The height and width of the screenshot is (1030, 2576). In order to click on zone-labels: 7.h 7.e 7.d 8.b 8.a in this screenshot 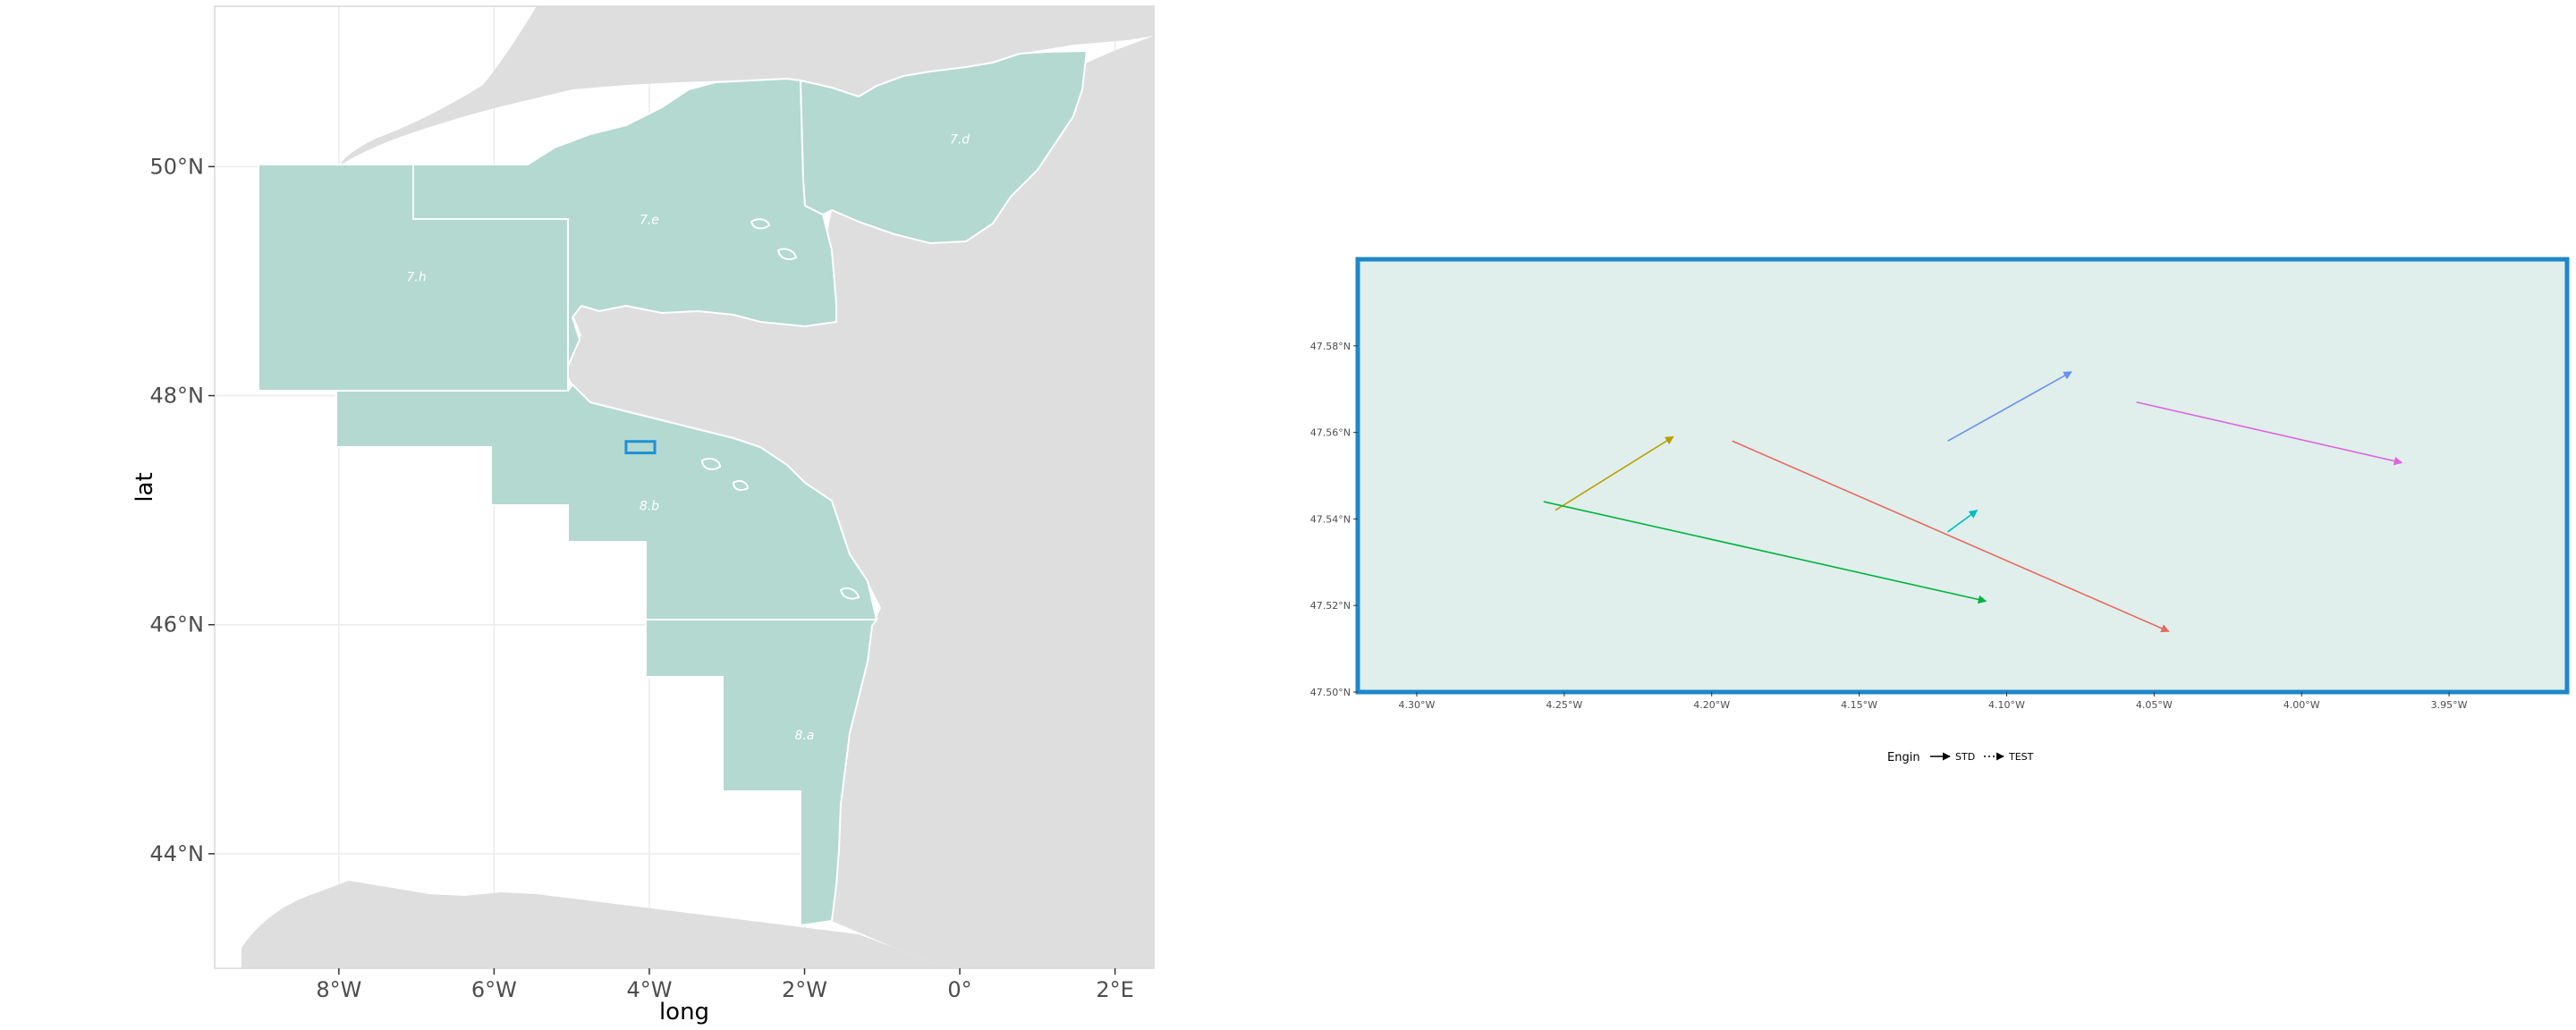, I will do `click(688, 438)`.